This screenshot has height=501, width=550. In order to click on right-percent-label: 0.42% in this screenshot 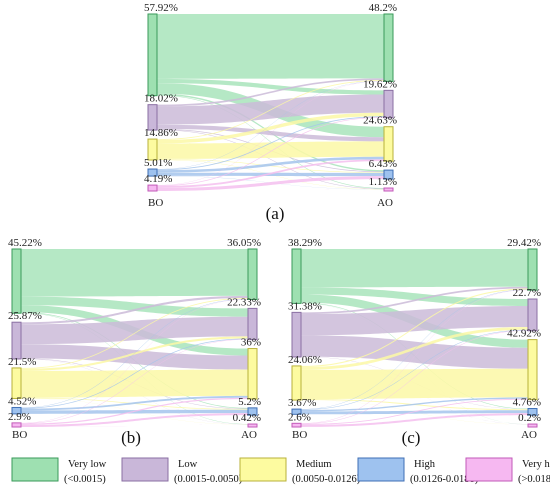, I will do `click(247, 418)`.